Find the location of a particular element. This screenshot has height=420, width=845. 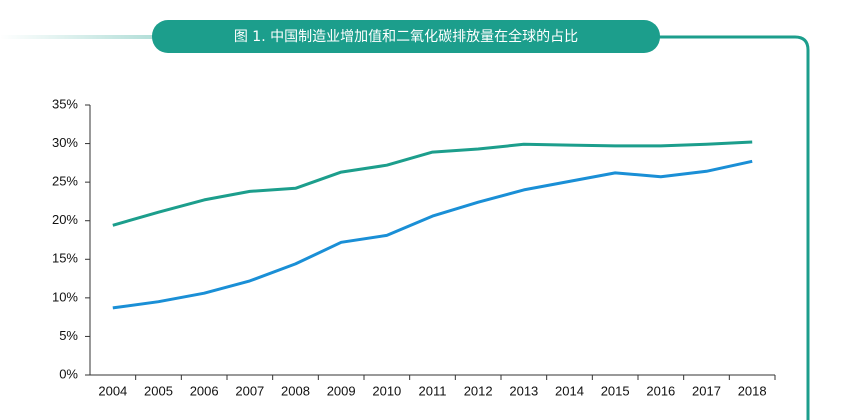

y-tick-label: 35% is located at coordinates (65, 103).